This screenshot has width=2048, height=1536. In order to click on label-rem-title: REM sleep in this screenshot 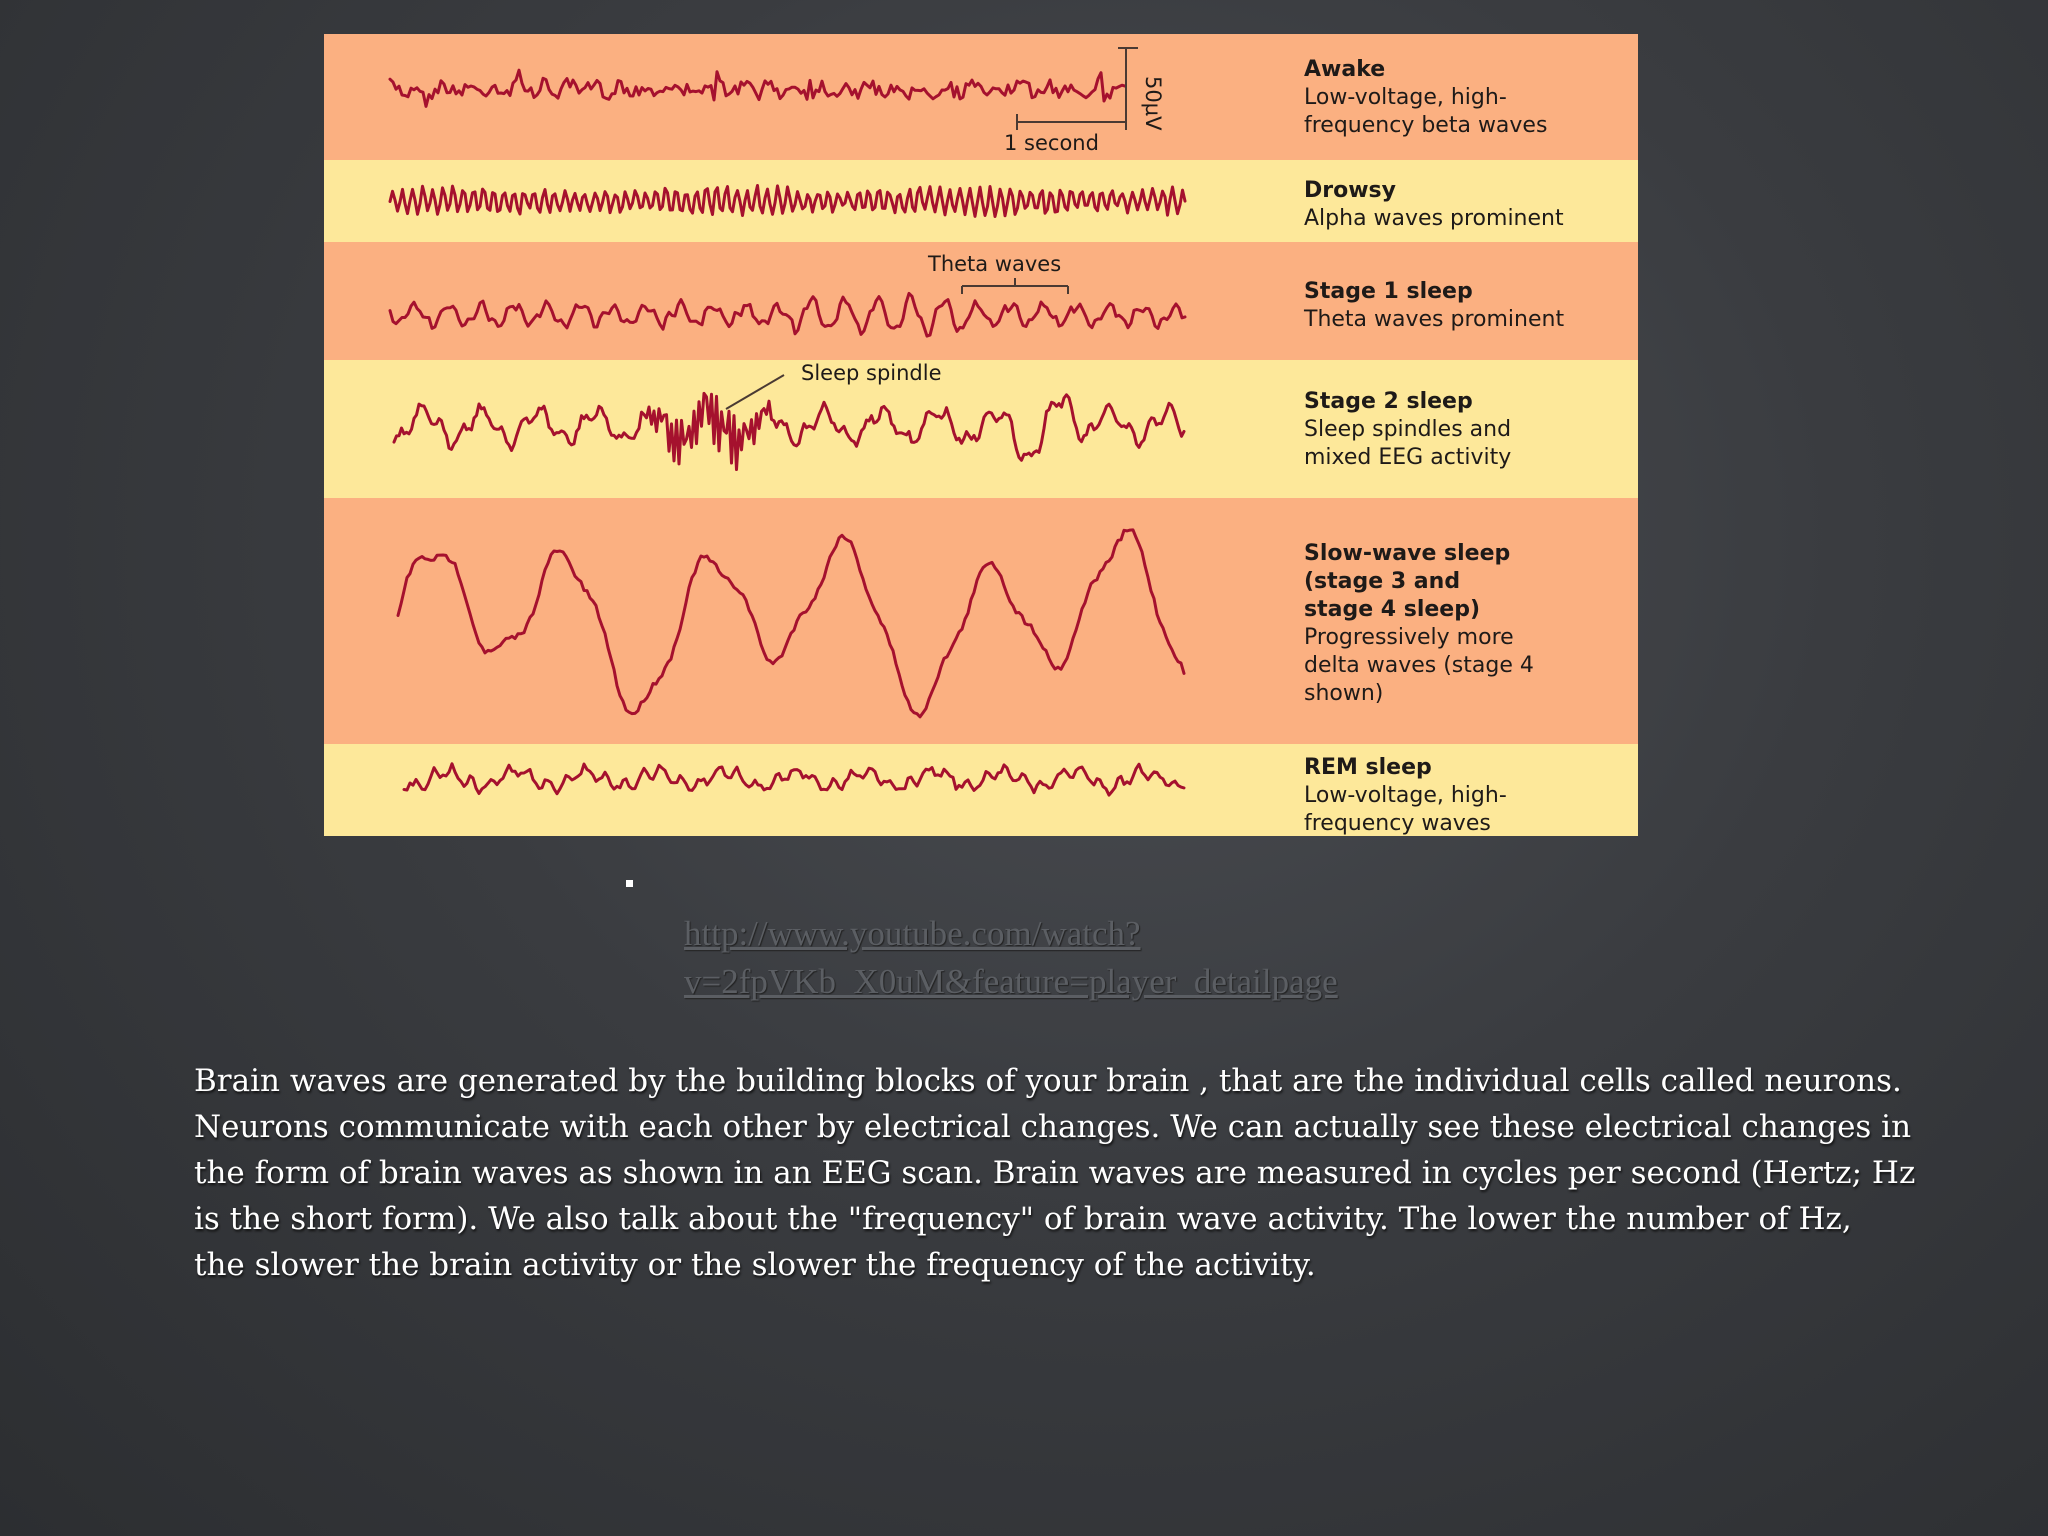, I will do `click(1368, 767)`.